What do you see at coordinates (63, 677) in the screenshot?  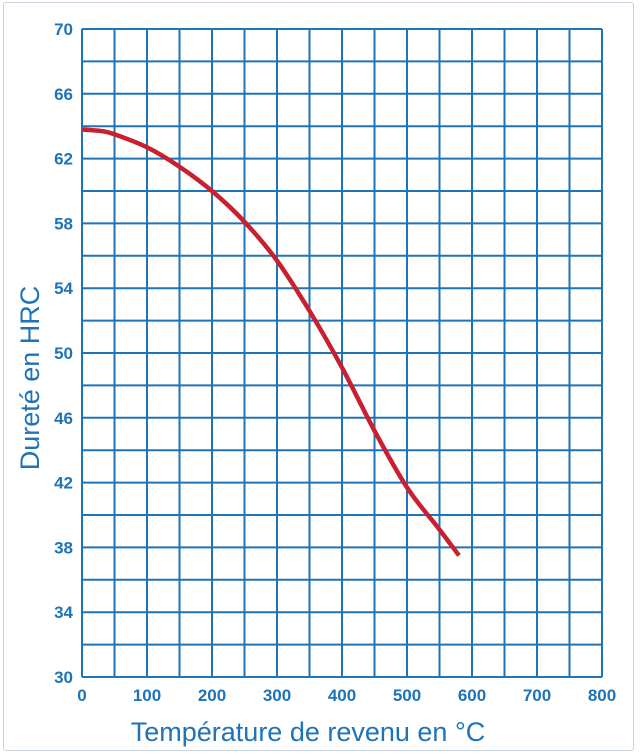 I see `y-tick-label: 30` at bounding box center [63, 677].